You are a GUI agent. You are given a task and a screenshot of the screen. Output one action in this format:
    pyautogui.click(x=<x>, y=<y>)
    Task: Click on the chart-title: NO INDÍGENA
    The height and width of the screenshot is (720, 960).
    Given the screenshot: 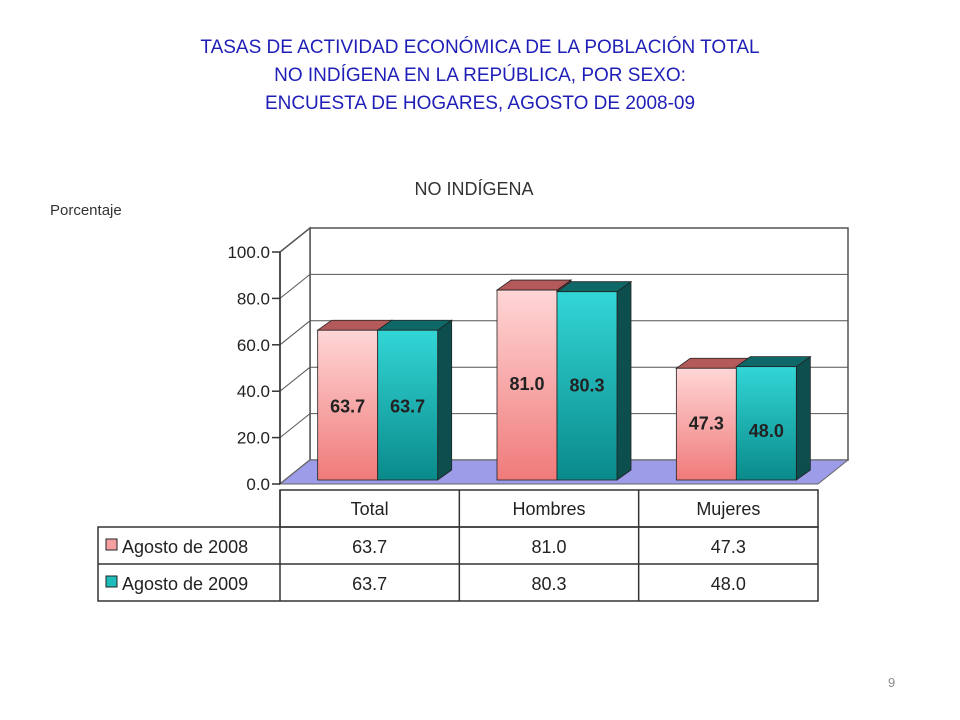 What is the action you would take?
    pyautogui.click(x=473, y=189)
    